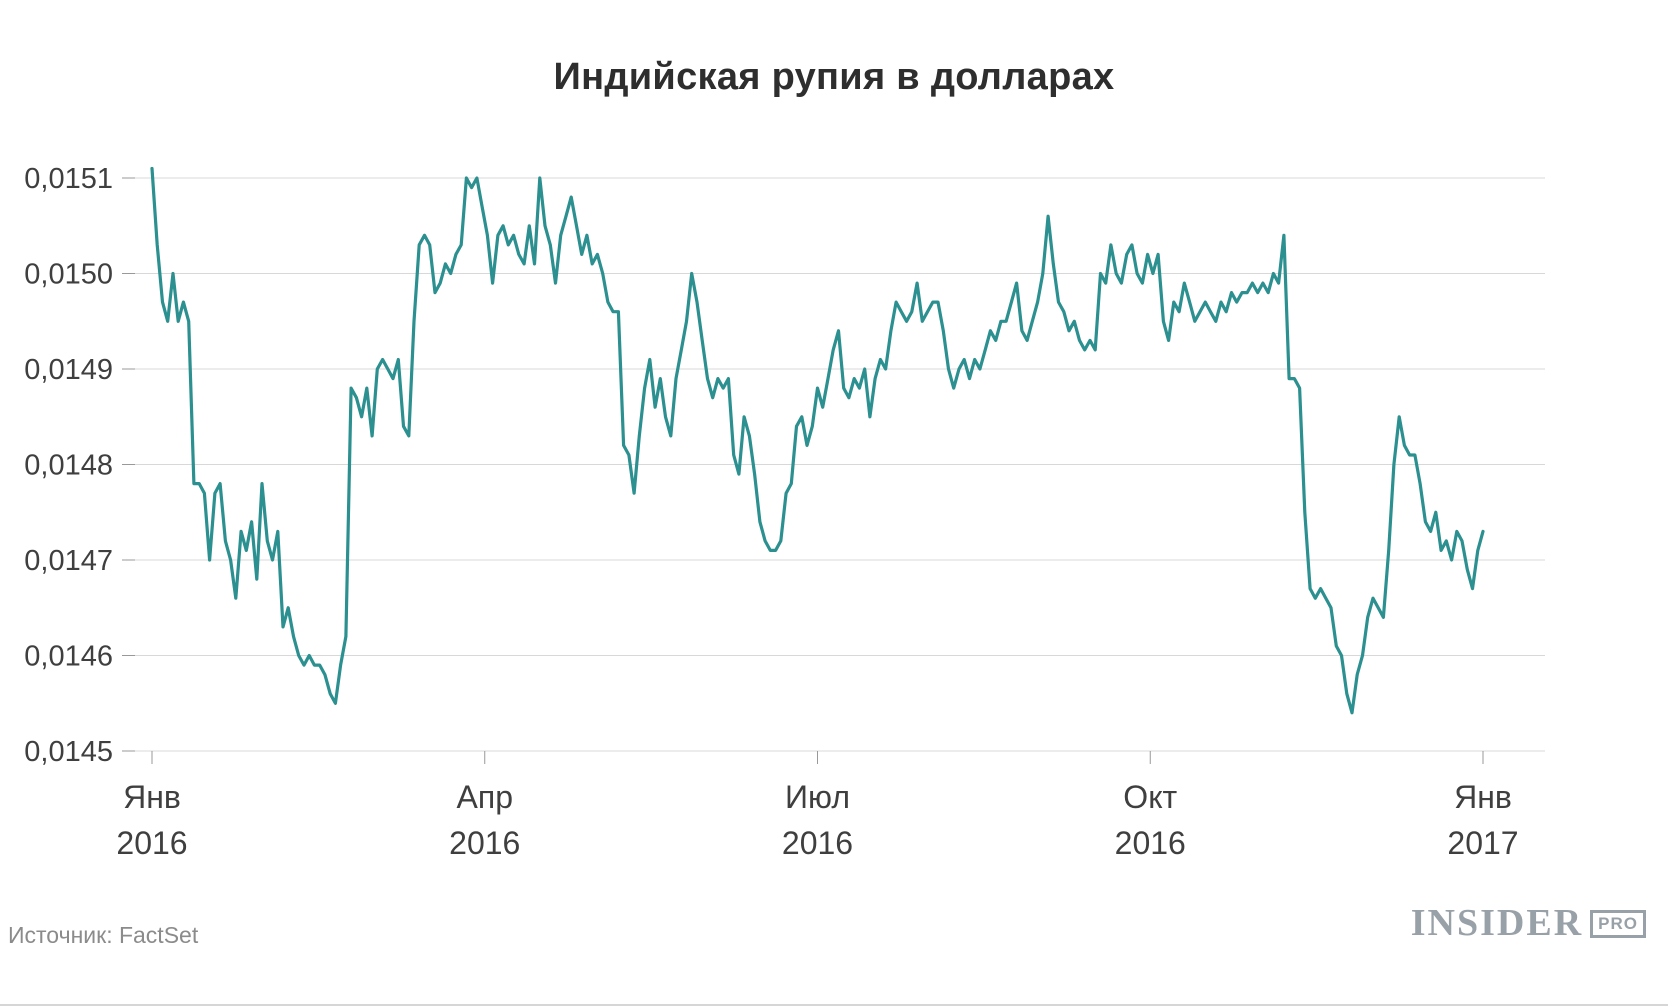 The height and width of the screenshot is (1006, 1668). What do you see at coordinates (68, 179) in the screenshot?
I see `svg-text: 0,0151` at bounding box center [68, 179].